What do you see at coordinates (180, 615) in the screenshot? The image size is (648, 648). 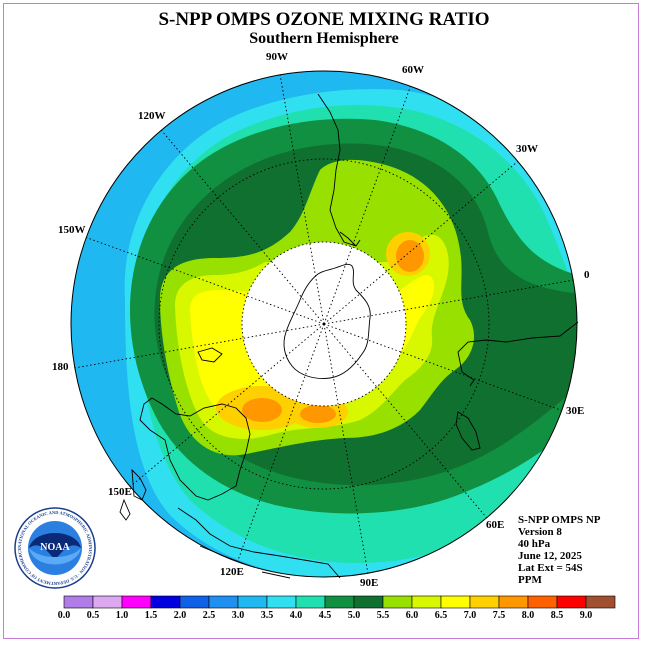 I see `colorbar-tick-label: 2.0` at bounding box center [180, 615].